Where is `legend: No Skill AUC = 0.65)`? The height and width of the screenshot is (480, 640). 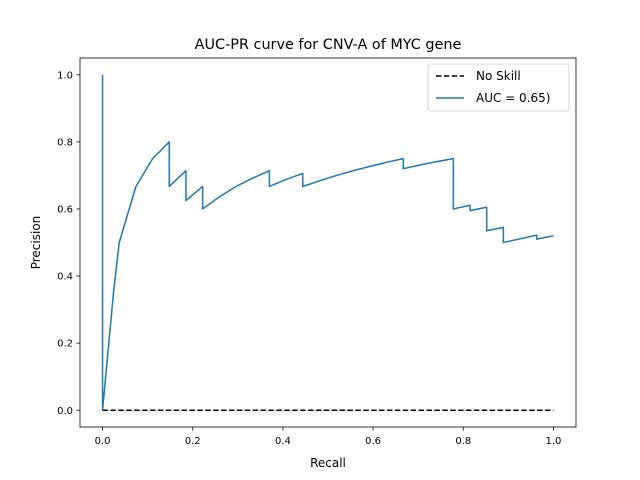 legend: No Skill AUC = 0.65) is located at coordinates (498, 87).